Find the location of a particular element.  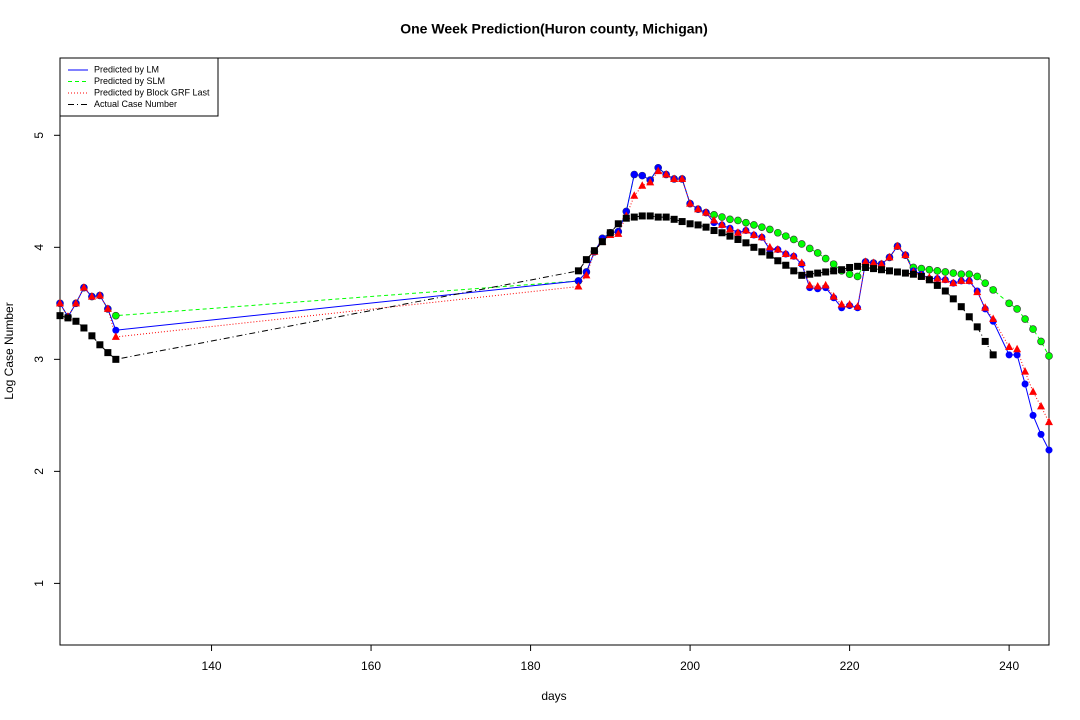

x-tick-label: 240 is located at coordinates (1009, 666).